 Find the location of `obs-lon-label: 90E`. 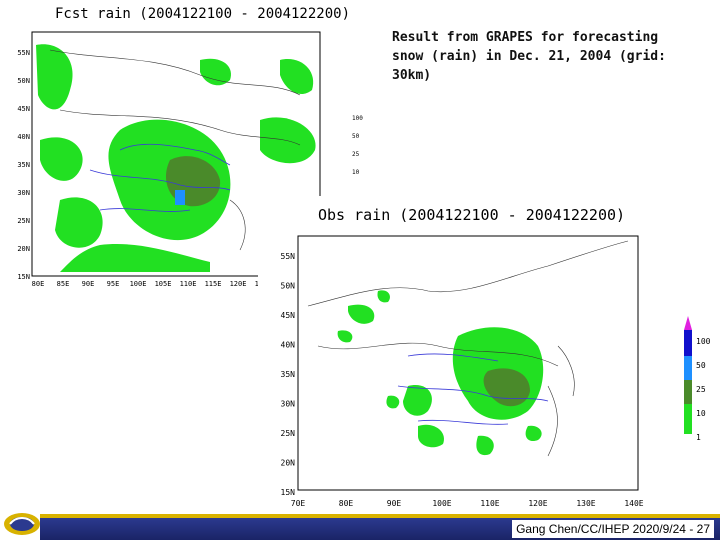

obs-lon-label: 90E is located at coordinates (394, 503).